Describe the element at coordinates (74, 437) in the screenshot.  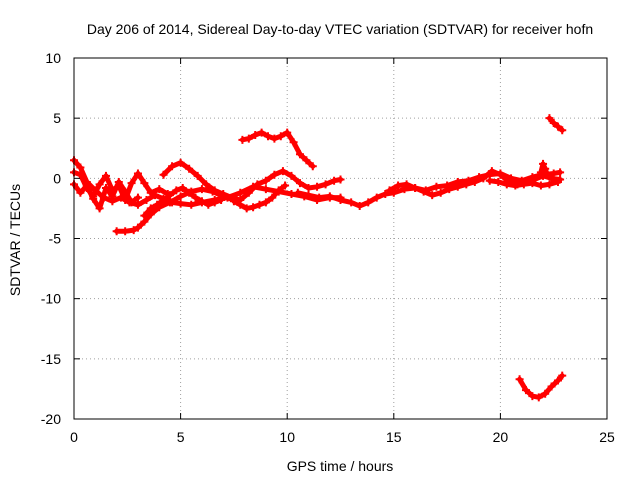
I see `x-tick-label: 0` at that location.